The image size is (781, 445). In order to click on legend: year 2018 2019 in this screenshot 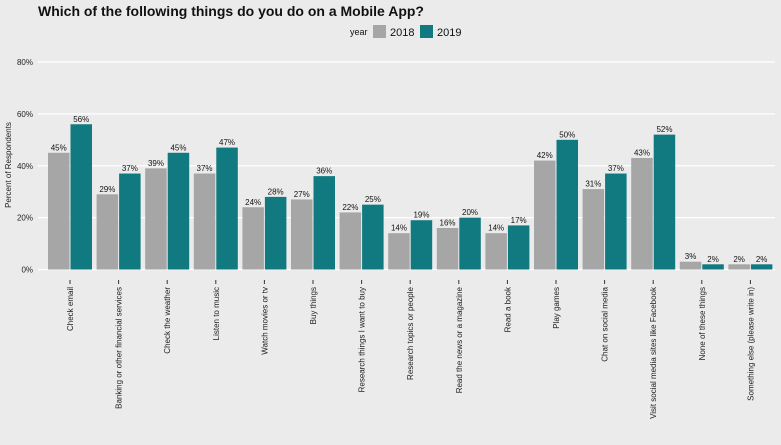, I will do `click(405, 32)`.